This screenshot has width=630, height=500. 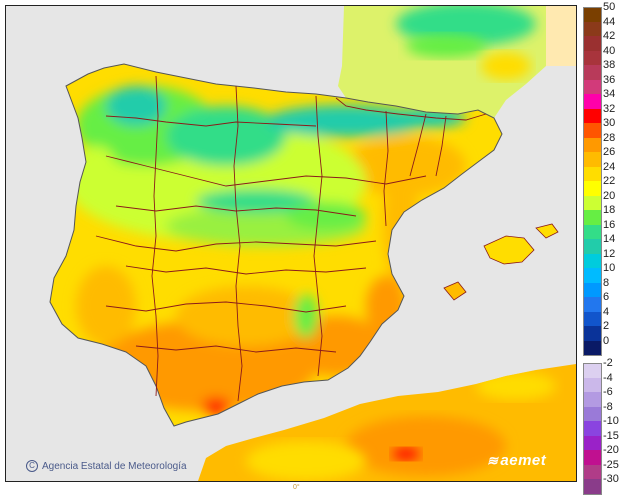 What do you see at coordinates (611, 464) in the screenshot?
I see `legend-label: -25` at bounding box center [611, 464].